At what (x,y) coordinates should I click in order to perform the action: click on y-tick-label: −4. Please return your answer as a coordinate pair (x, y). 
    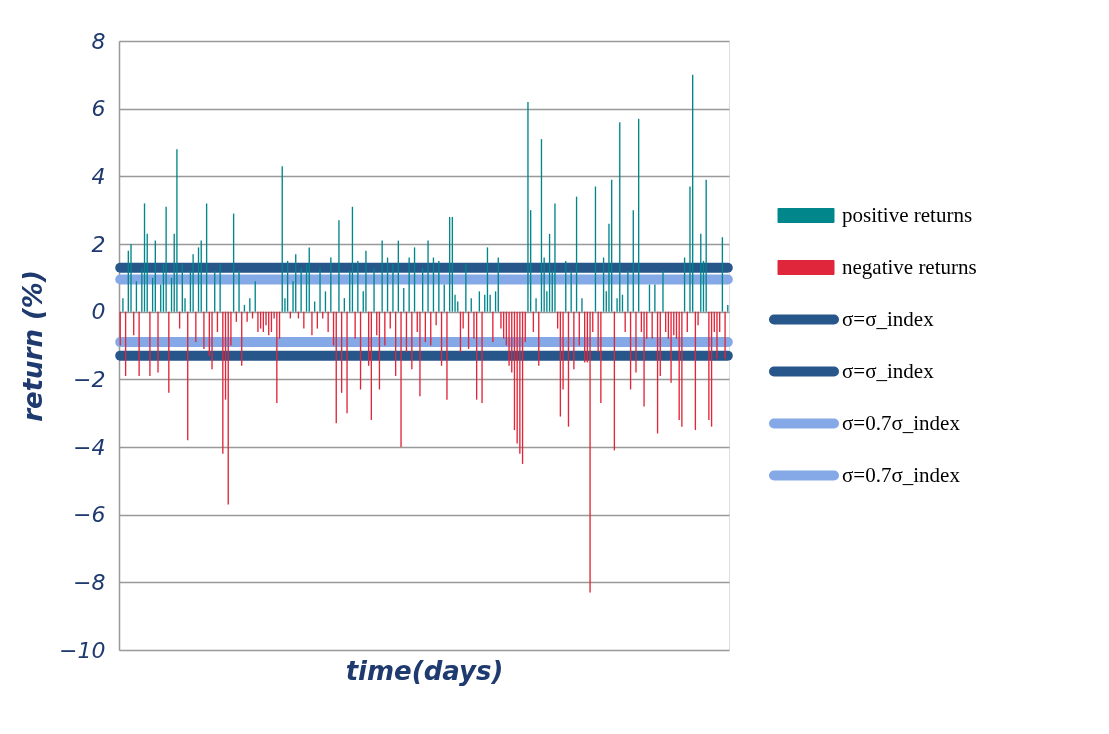
    Looking at the image, I should click on (89, 447).